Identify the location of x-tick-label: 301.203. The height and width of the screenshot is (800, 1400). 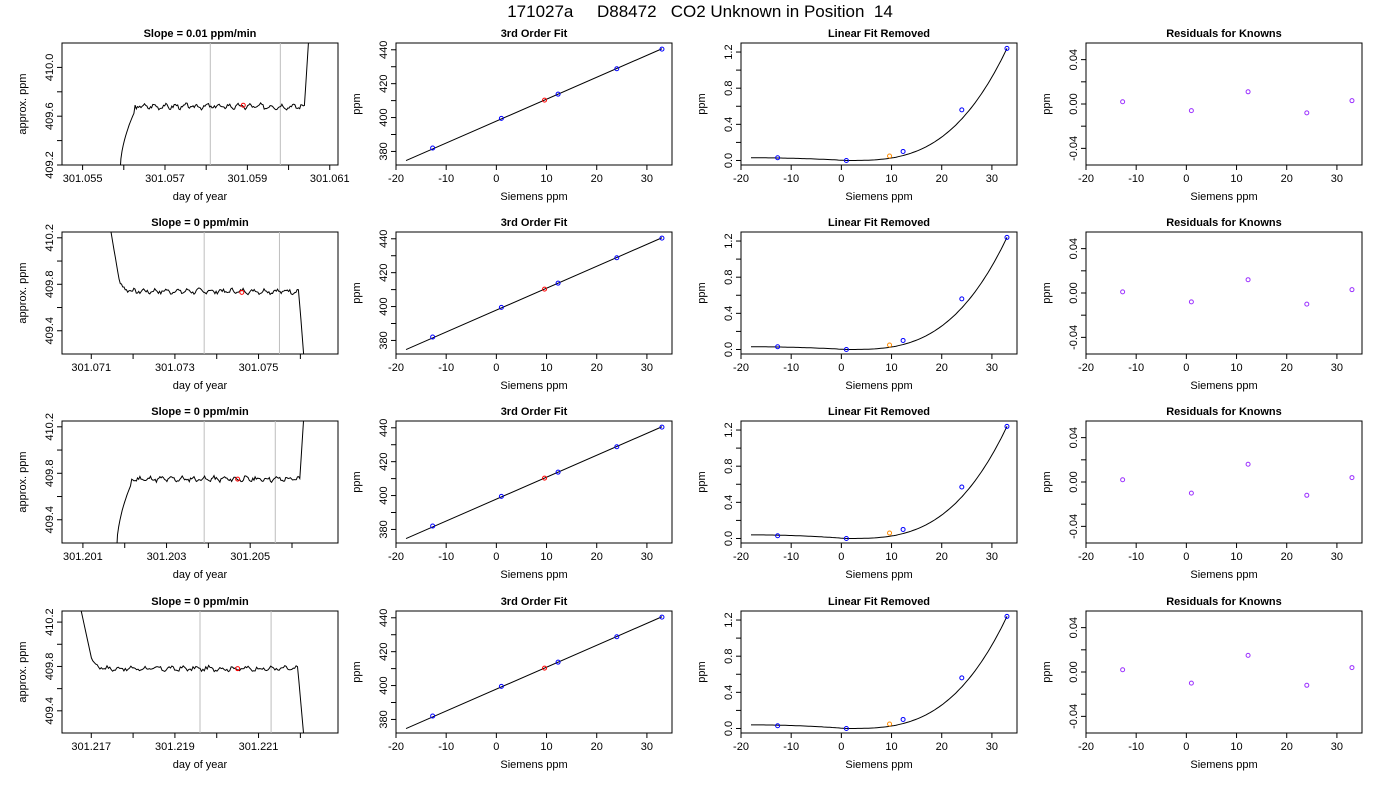
(167, 557).